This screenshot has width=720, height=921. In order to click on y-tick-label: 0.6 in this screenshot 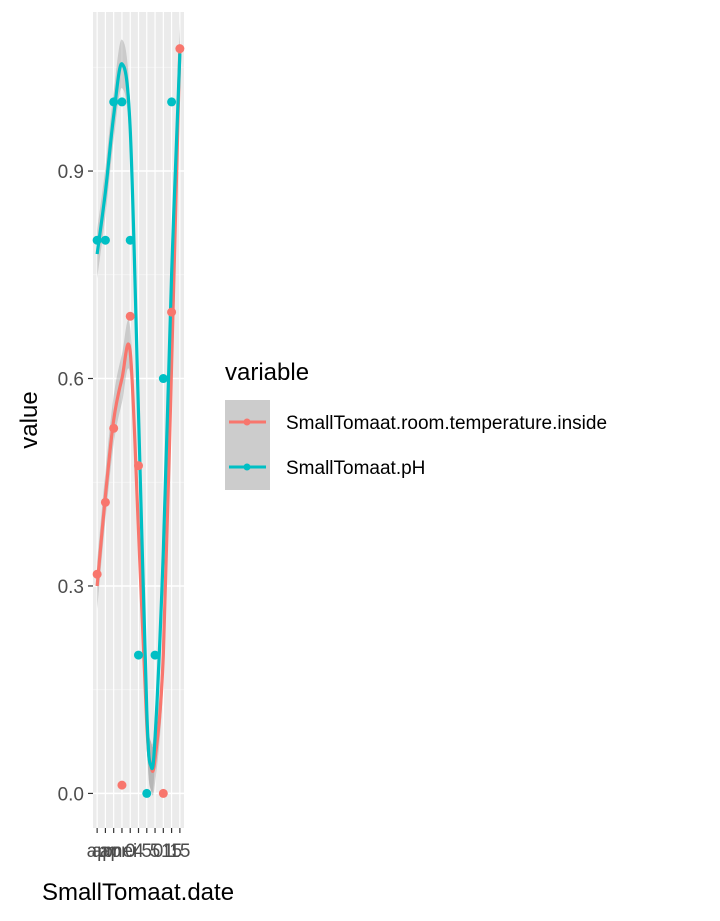, I will do `click(71, 380)`.